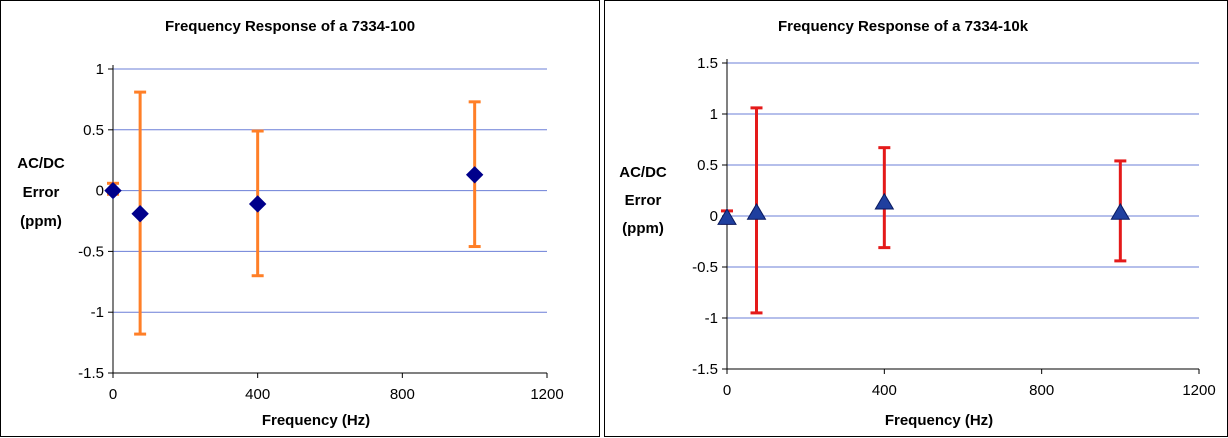 The height and width of the screenshot is (438, 1228). I want to click on chart-title: Frequency Response of a 7334-100, so click(290, 26).